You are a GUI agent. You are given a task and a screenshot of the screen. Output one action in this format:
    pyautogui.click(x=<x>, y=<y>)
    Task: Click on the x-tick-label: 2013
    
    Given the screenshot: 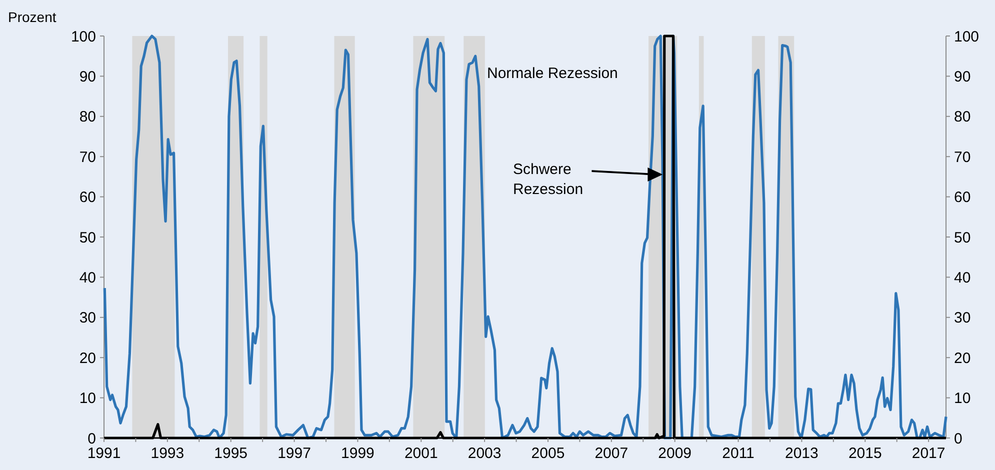 What is the action you would take?
    pyautogui.click(x=801, y=453)
    